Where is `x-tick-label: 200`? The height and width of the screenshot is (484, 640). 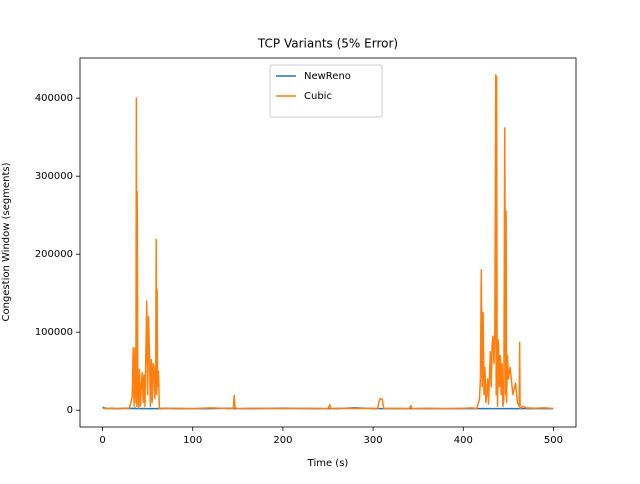
x-tick-label: 200 is located at coordinates (282, 440).